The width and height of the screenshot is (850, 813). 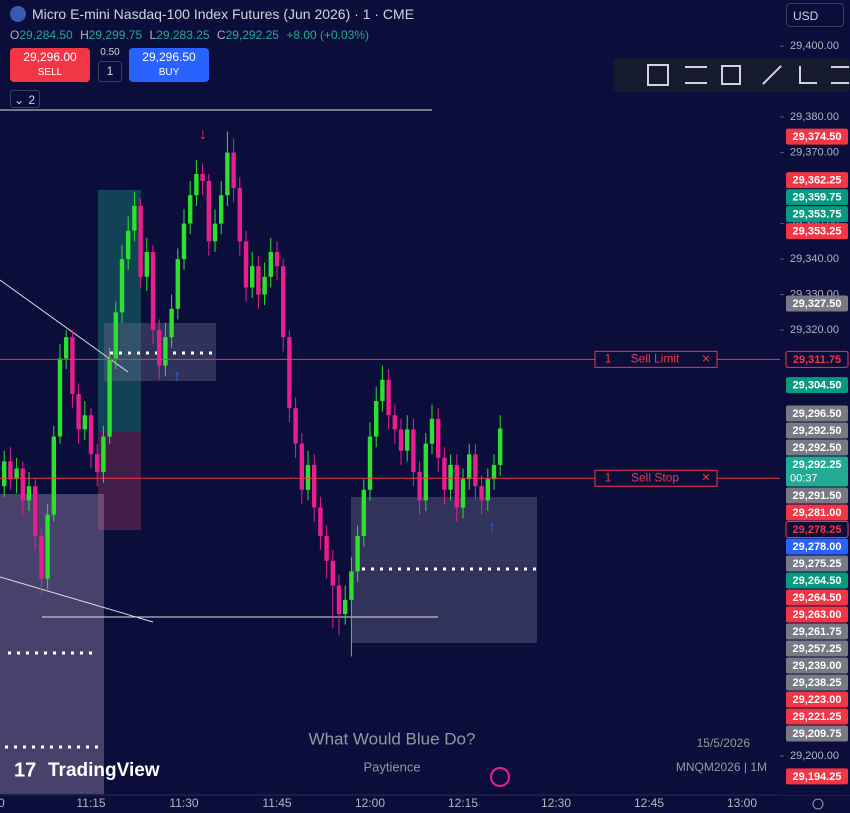 I want to click on price-badge: 29,296.50, so click(x=817, y=413).